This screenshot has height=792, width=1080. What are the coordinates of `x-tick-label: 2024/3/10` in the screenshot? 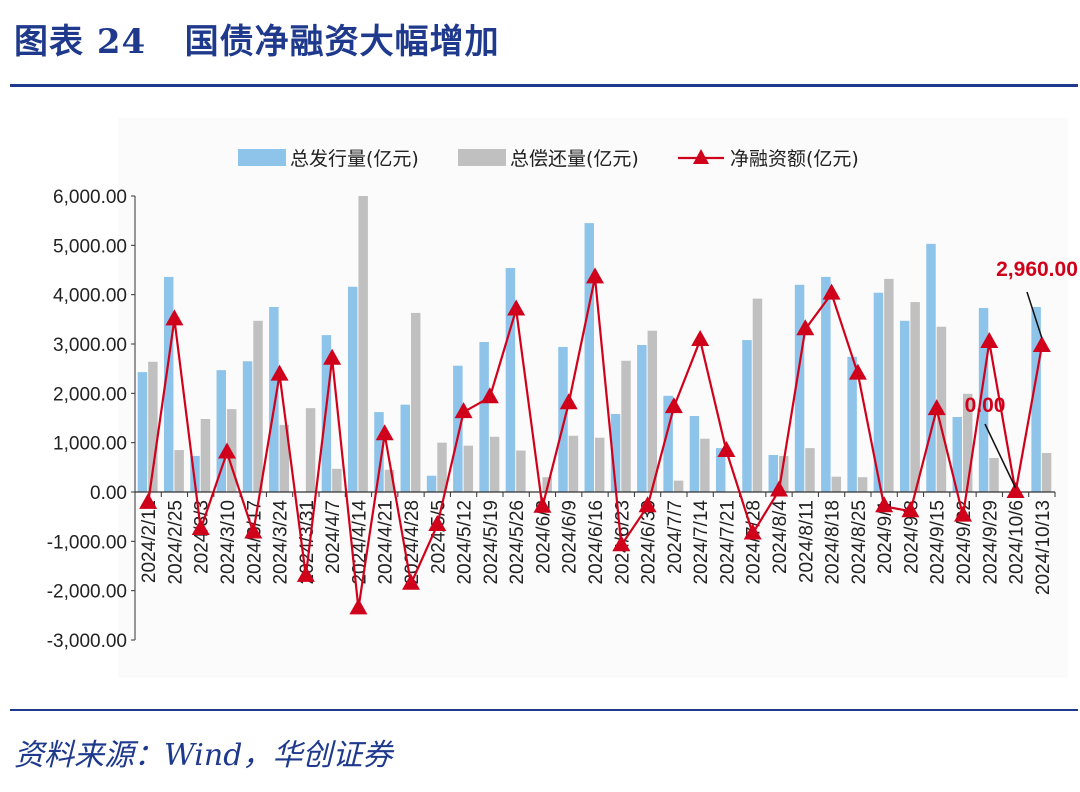 It's located at (228, 542).